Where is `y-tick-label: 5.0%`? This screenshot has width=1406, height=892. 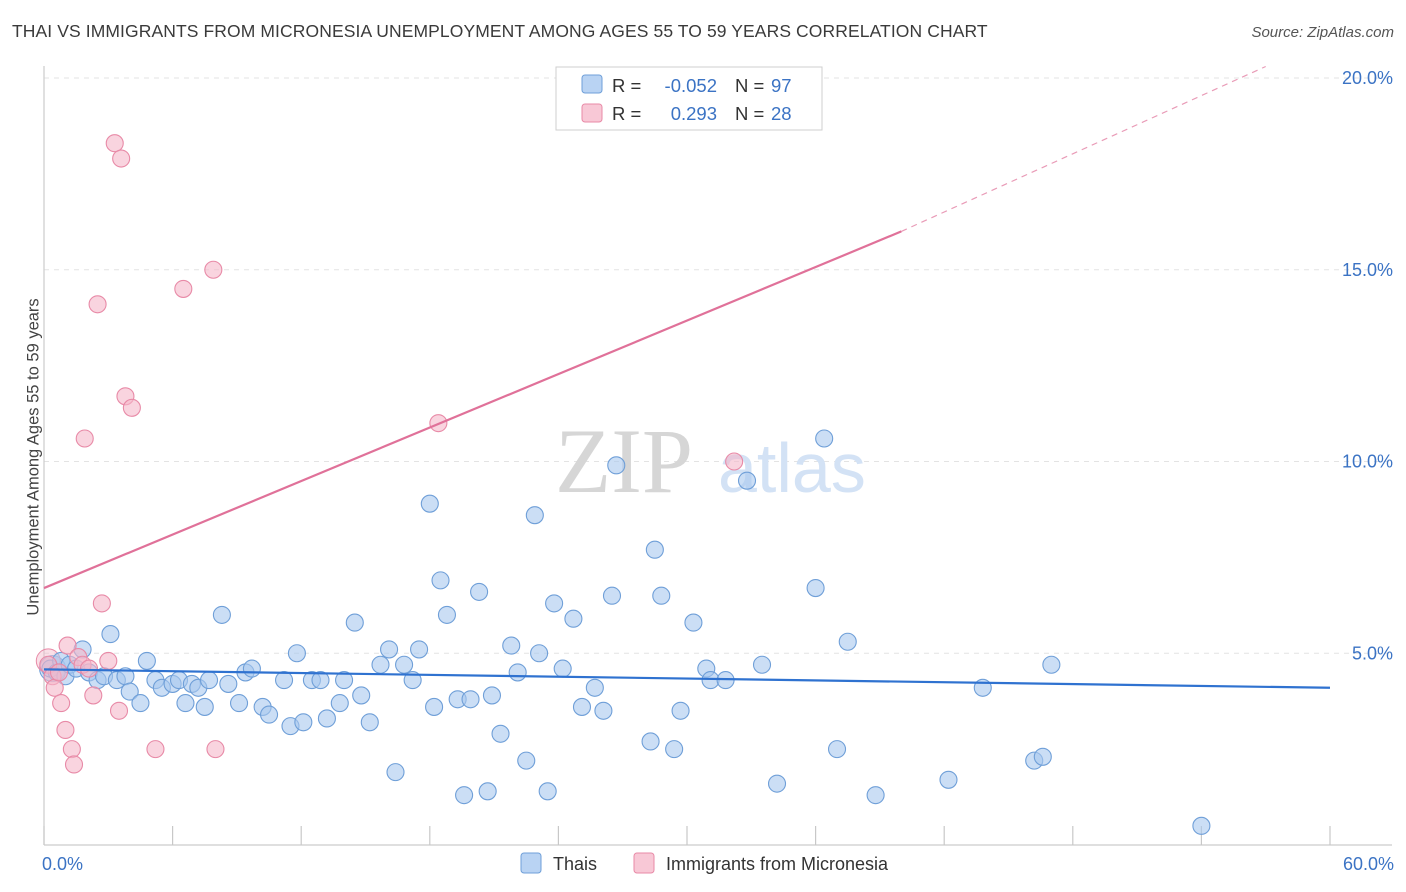
y-tick-label: 5.0% is located at coordinates (1372, 653).